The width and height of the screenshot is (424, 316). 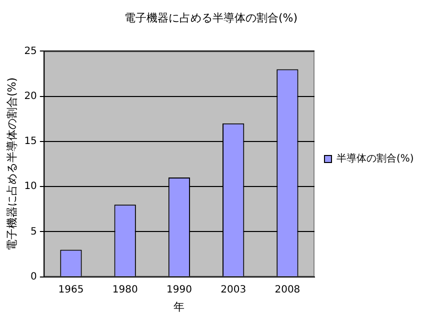 What do you see at coordinates (11, 164) in the screenshot?
I see `y-axis-title: 電子機器に占める半導体の割合(%)` at bounding box center [11, 164].